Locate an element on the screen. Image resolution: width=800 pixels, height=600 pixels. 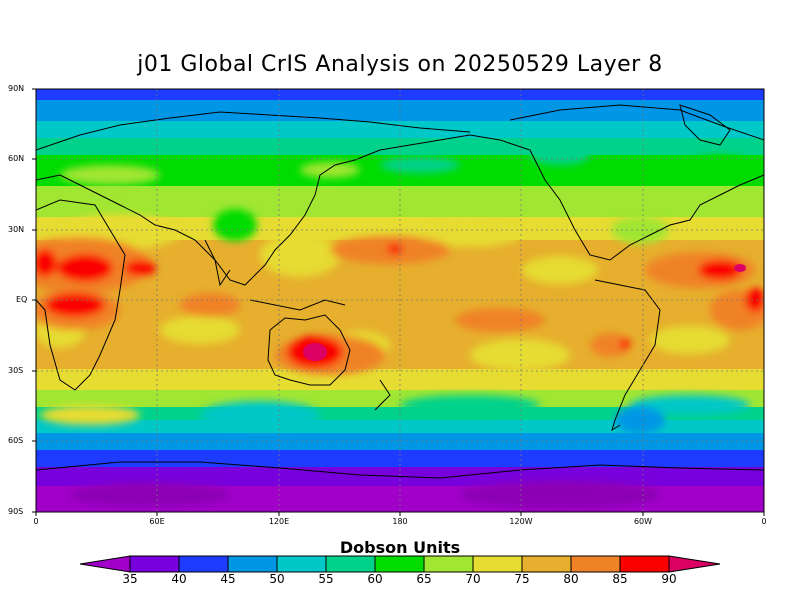
lon-label-120e: 120E is located at coordinates (279, 521).